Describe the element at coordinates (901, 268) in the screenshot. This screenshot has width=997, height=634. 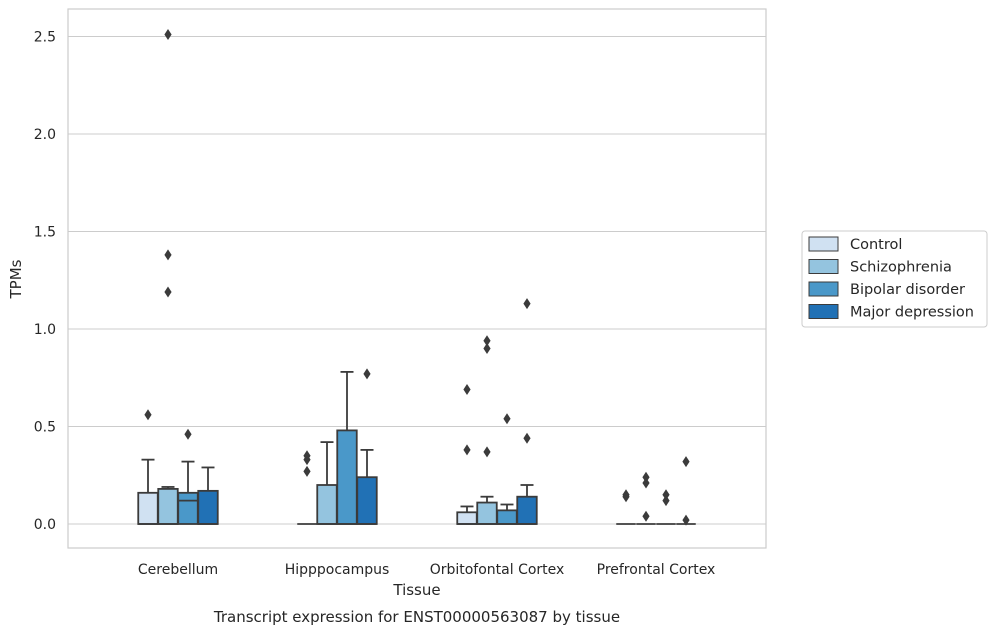
I see `legend-label: Schizophrenia` at that location.